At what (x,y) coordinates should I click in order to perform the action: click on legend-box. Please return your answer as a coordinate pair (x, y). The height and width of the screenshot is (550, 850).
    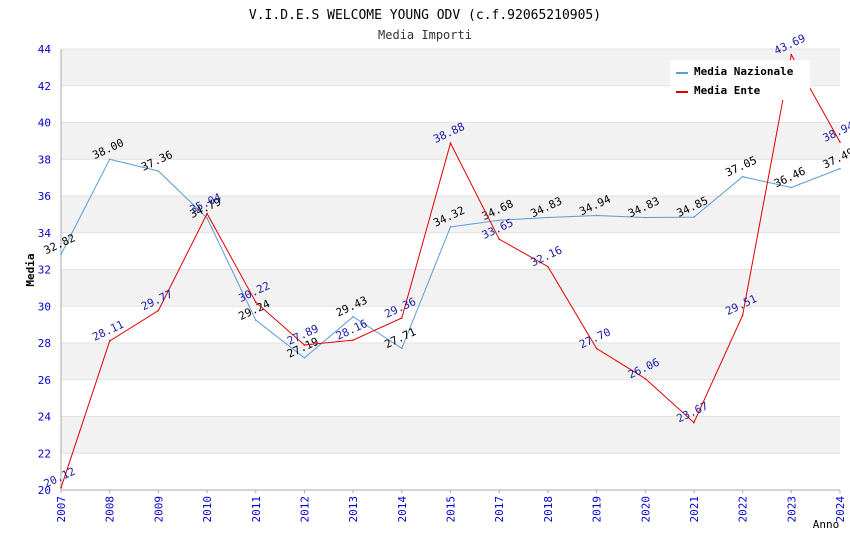
    Looking at the image, I should click on (740, 80).